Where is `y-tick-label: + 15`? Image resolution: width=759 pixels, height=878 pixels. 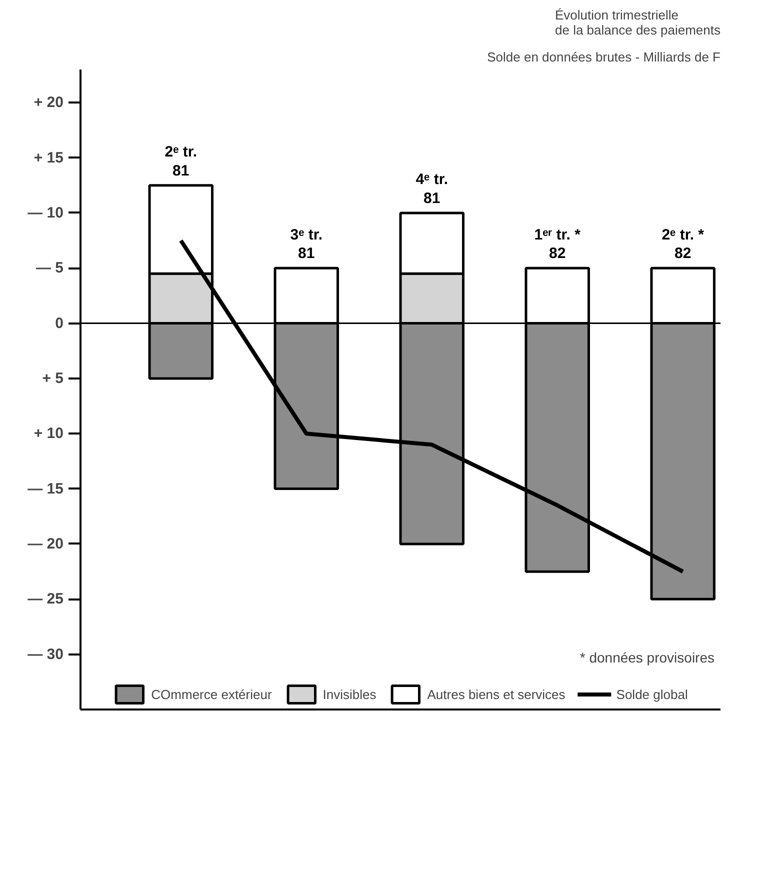
y-tick-label: + 15 is located at coordinates (49, 157).